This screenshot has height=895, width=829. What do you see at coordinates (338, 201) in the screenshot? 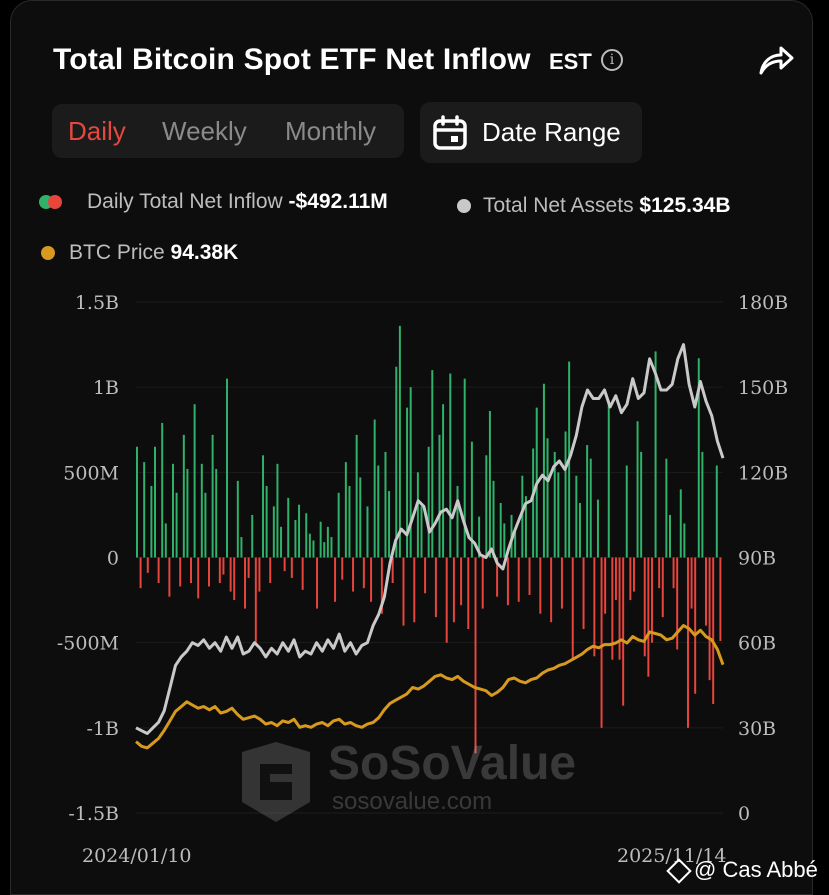
I see `inflow-value: -$492.11M` at bounding box center [338, 201].